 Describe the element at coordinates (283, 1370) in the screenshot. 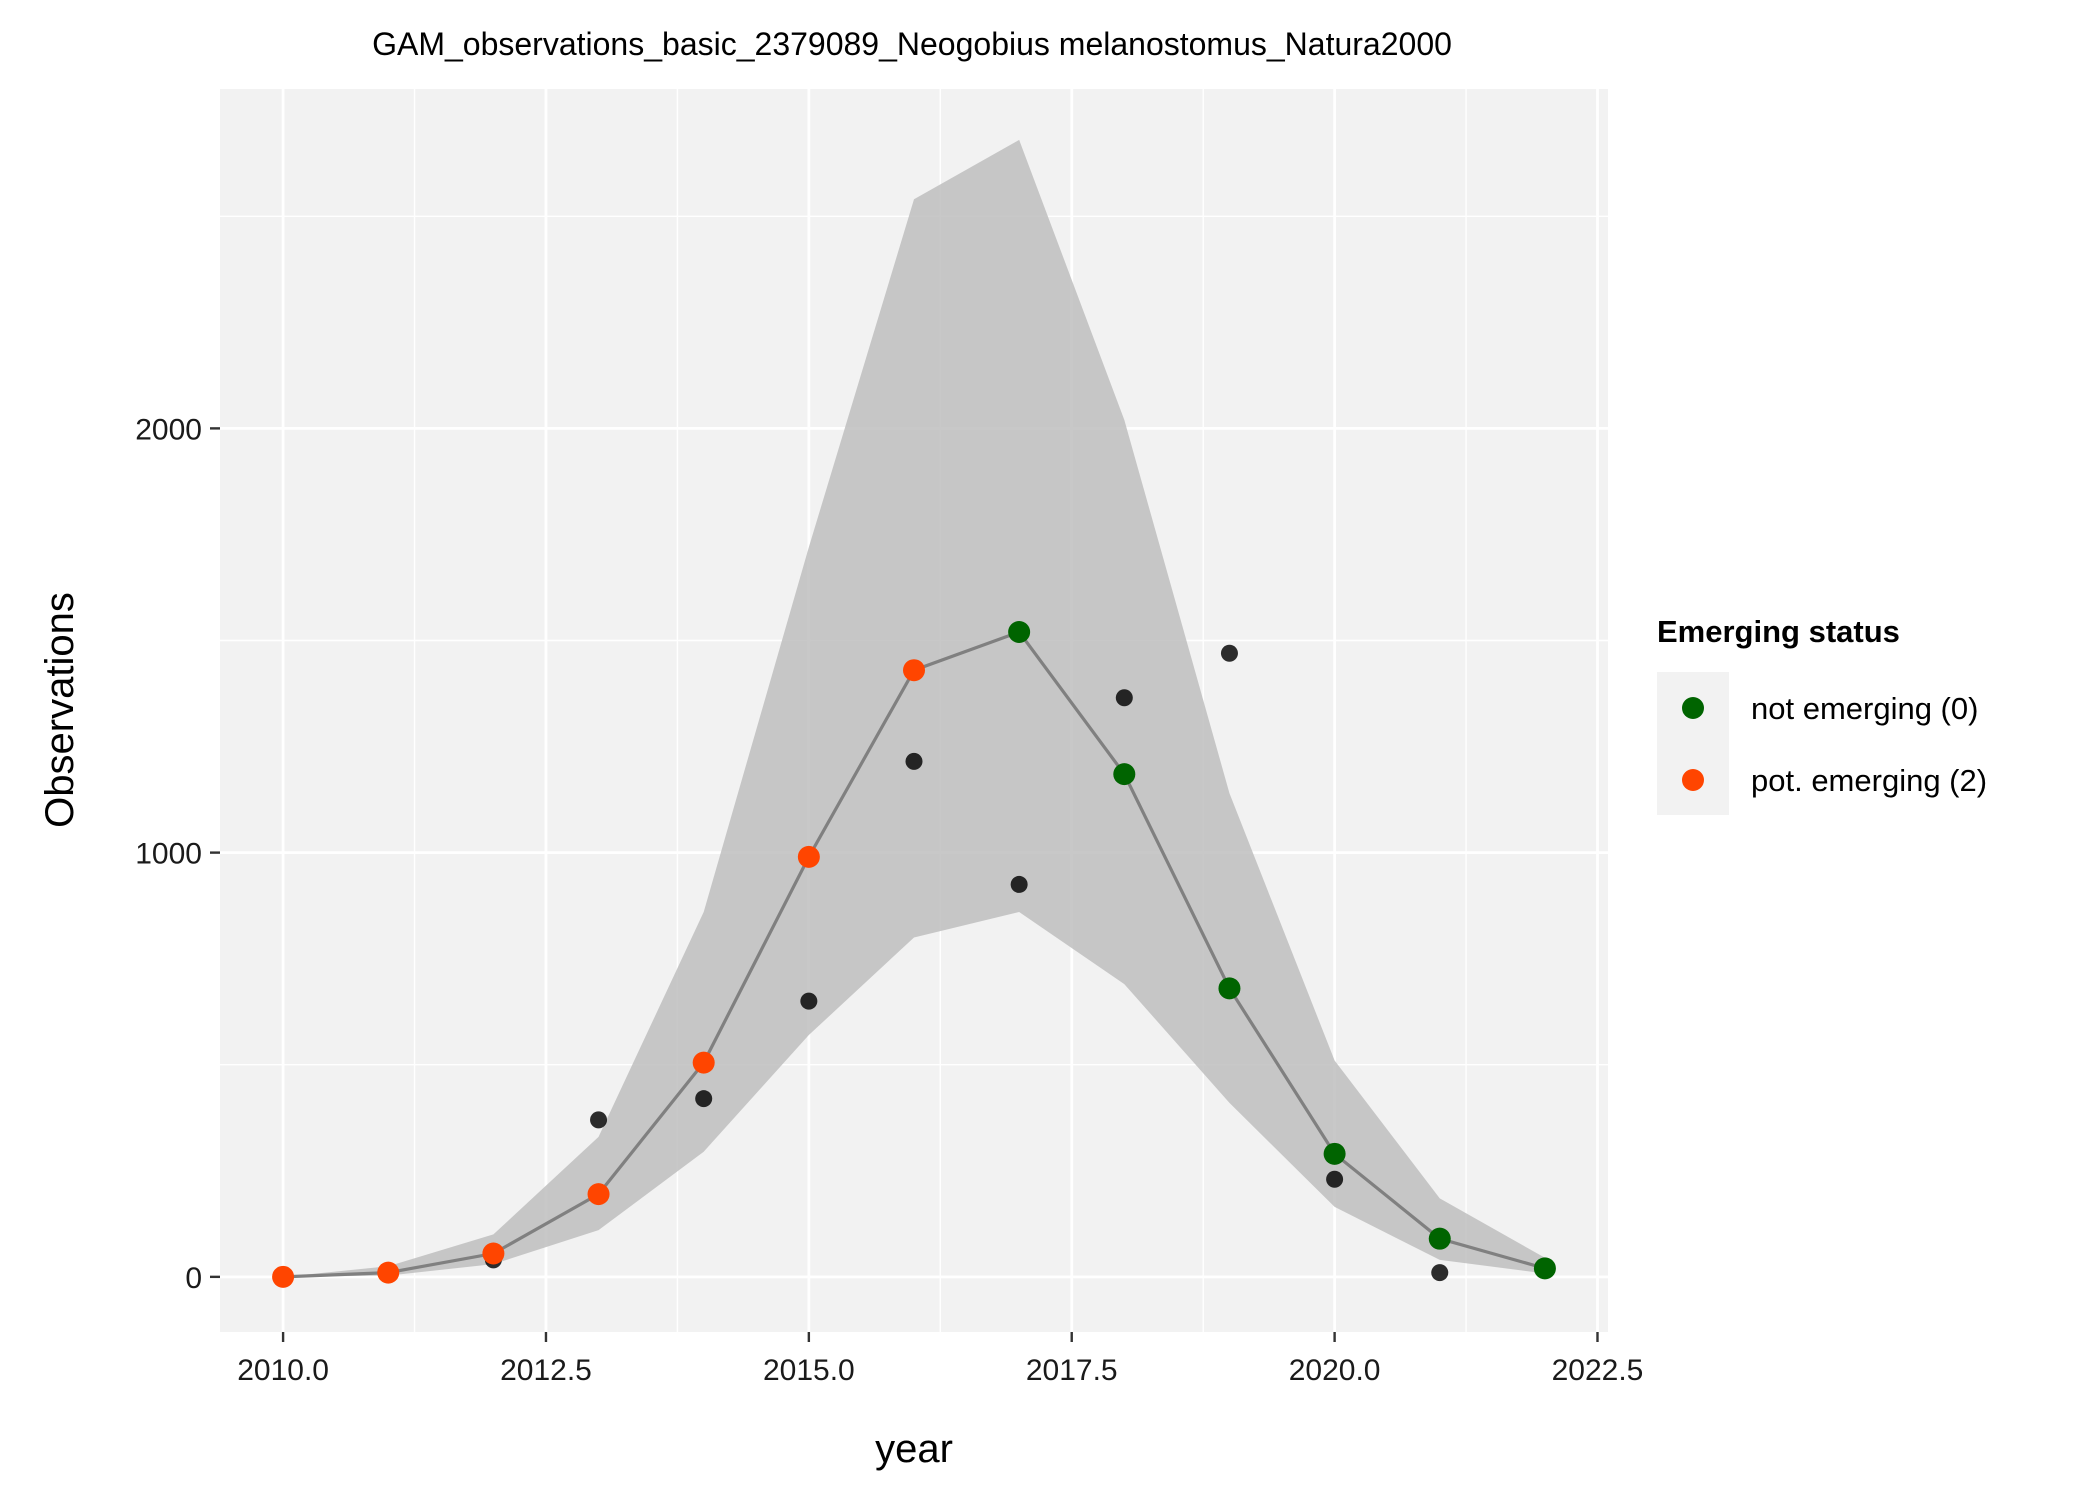

I see `x-tick-label: 2010.0` at that location.